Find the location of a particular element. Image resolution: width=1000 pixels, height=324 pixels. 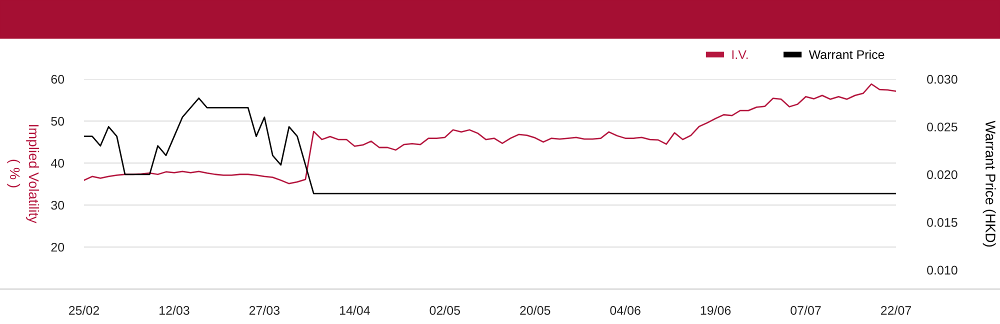

x-tick-label: 25/02 is located at coordinates (84, 310).